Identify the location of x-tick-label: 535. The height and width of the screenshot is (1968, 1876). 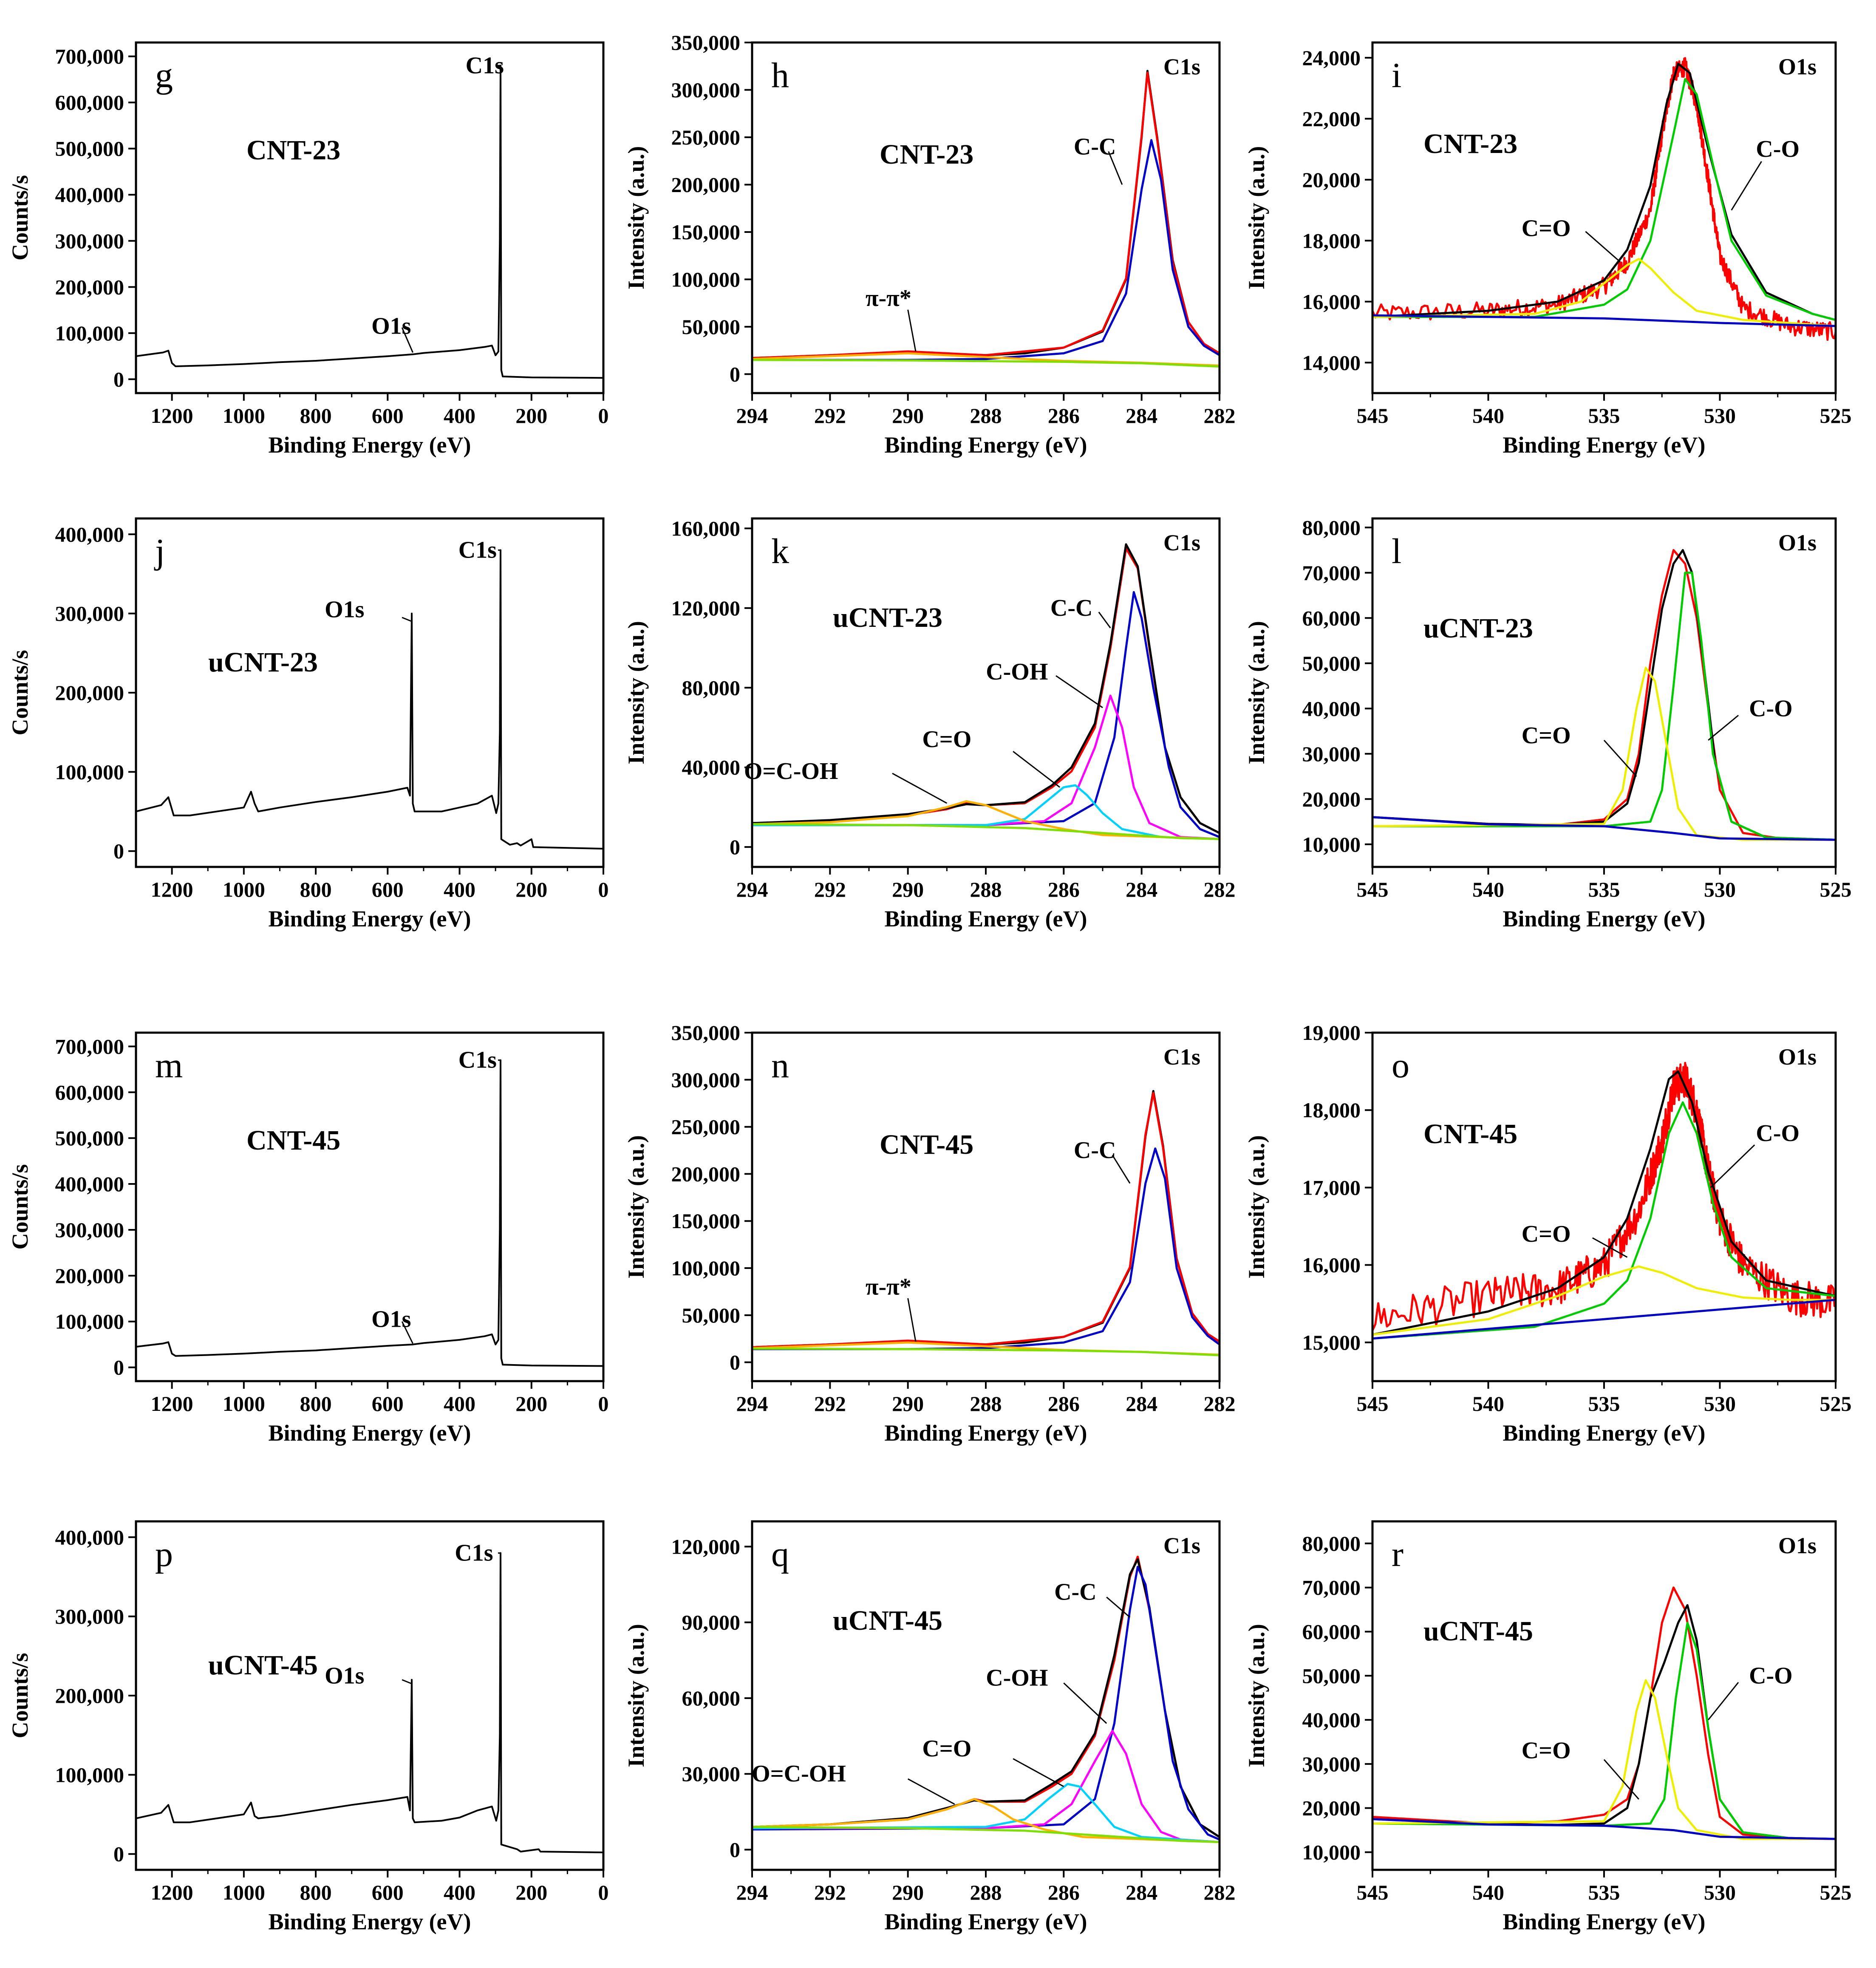
(1604, 889).